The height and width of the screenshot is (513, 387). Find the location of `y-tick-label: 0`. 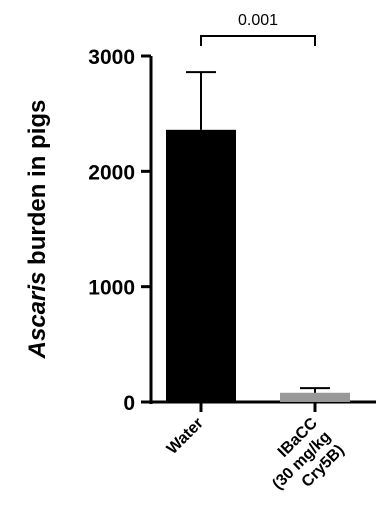

y-tick-label: 0 is located at coordinates (129, 403).